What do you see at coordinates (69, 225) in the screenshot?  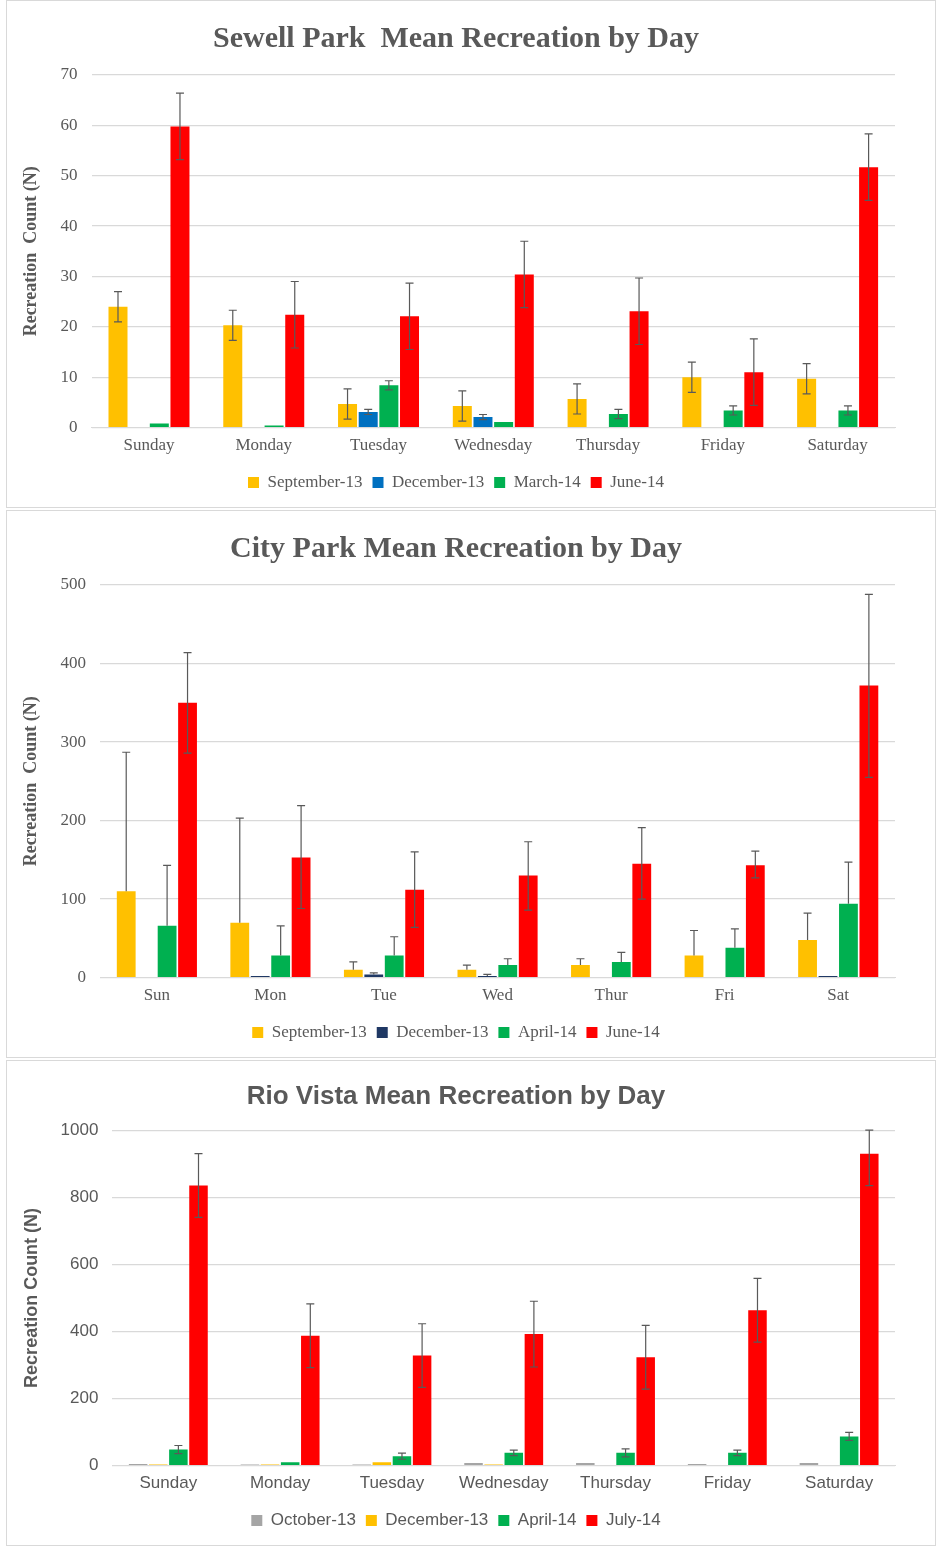 I see `y-tick-label: 40` at bounding box center [69, 225].